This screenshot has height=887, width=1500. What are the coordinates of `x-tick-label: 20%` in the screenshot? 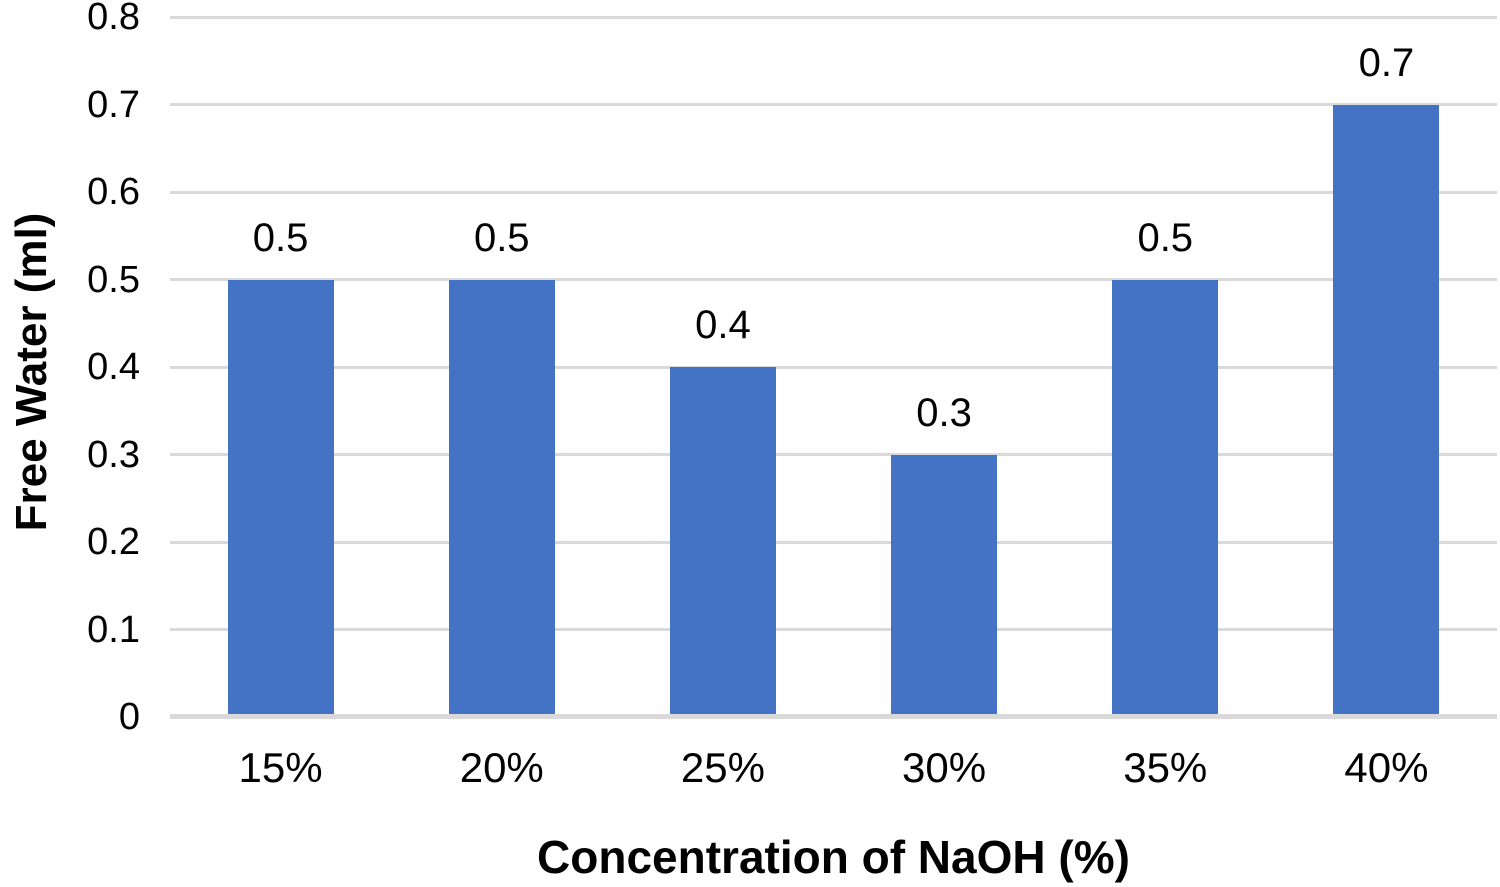 It's located at (501, 767).